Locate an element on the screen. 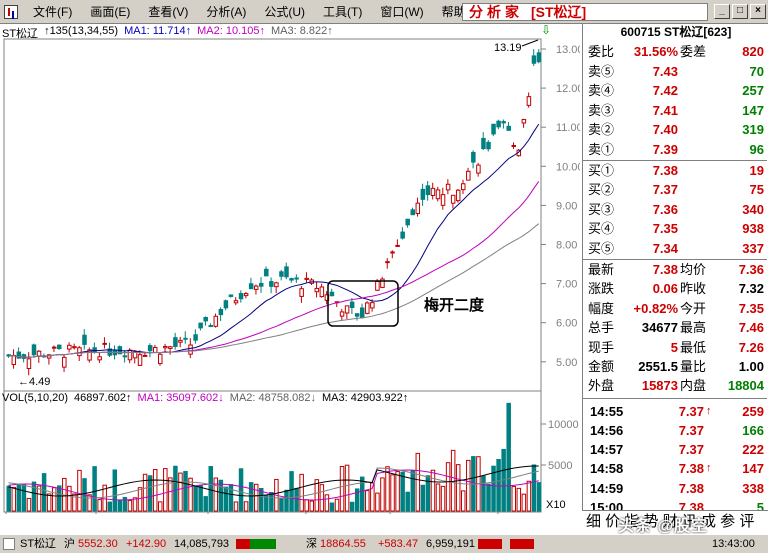 The image size is (768, 553). stat-row-label2: 均价 is located at coordinates (693, 269).